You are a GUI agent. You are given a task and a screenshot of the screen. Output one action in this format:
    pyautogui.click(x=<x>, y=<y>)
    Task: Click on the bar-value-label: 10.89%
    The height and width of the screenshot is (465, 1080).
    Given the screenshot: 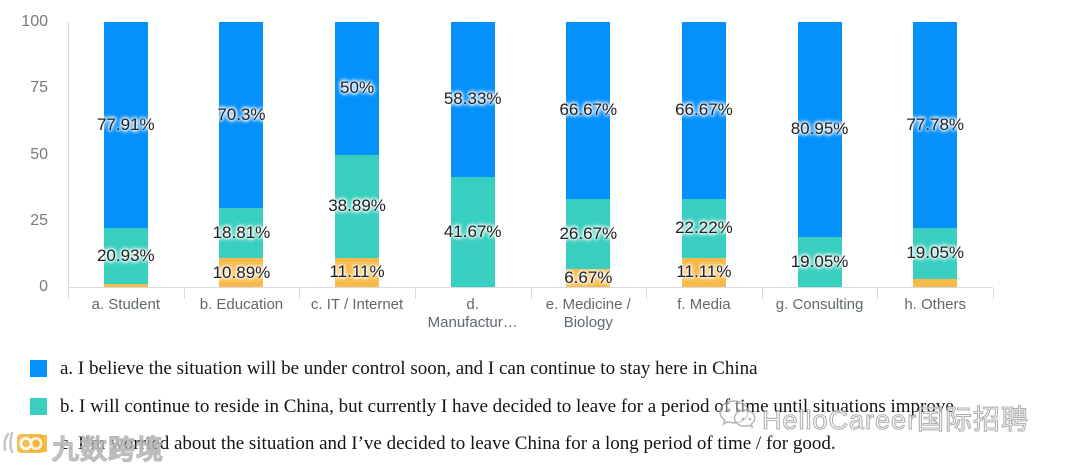 What is the action you would take?
    pyautogui.click(x=241, y=272)
    